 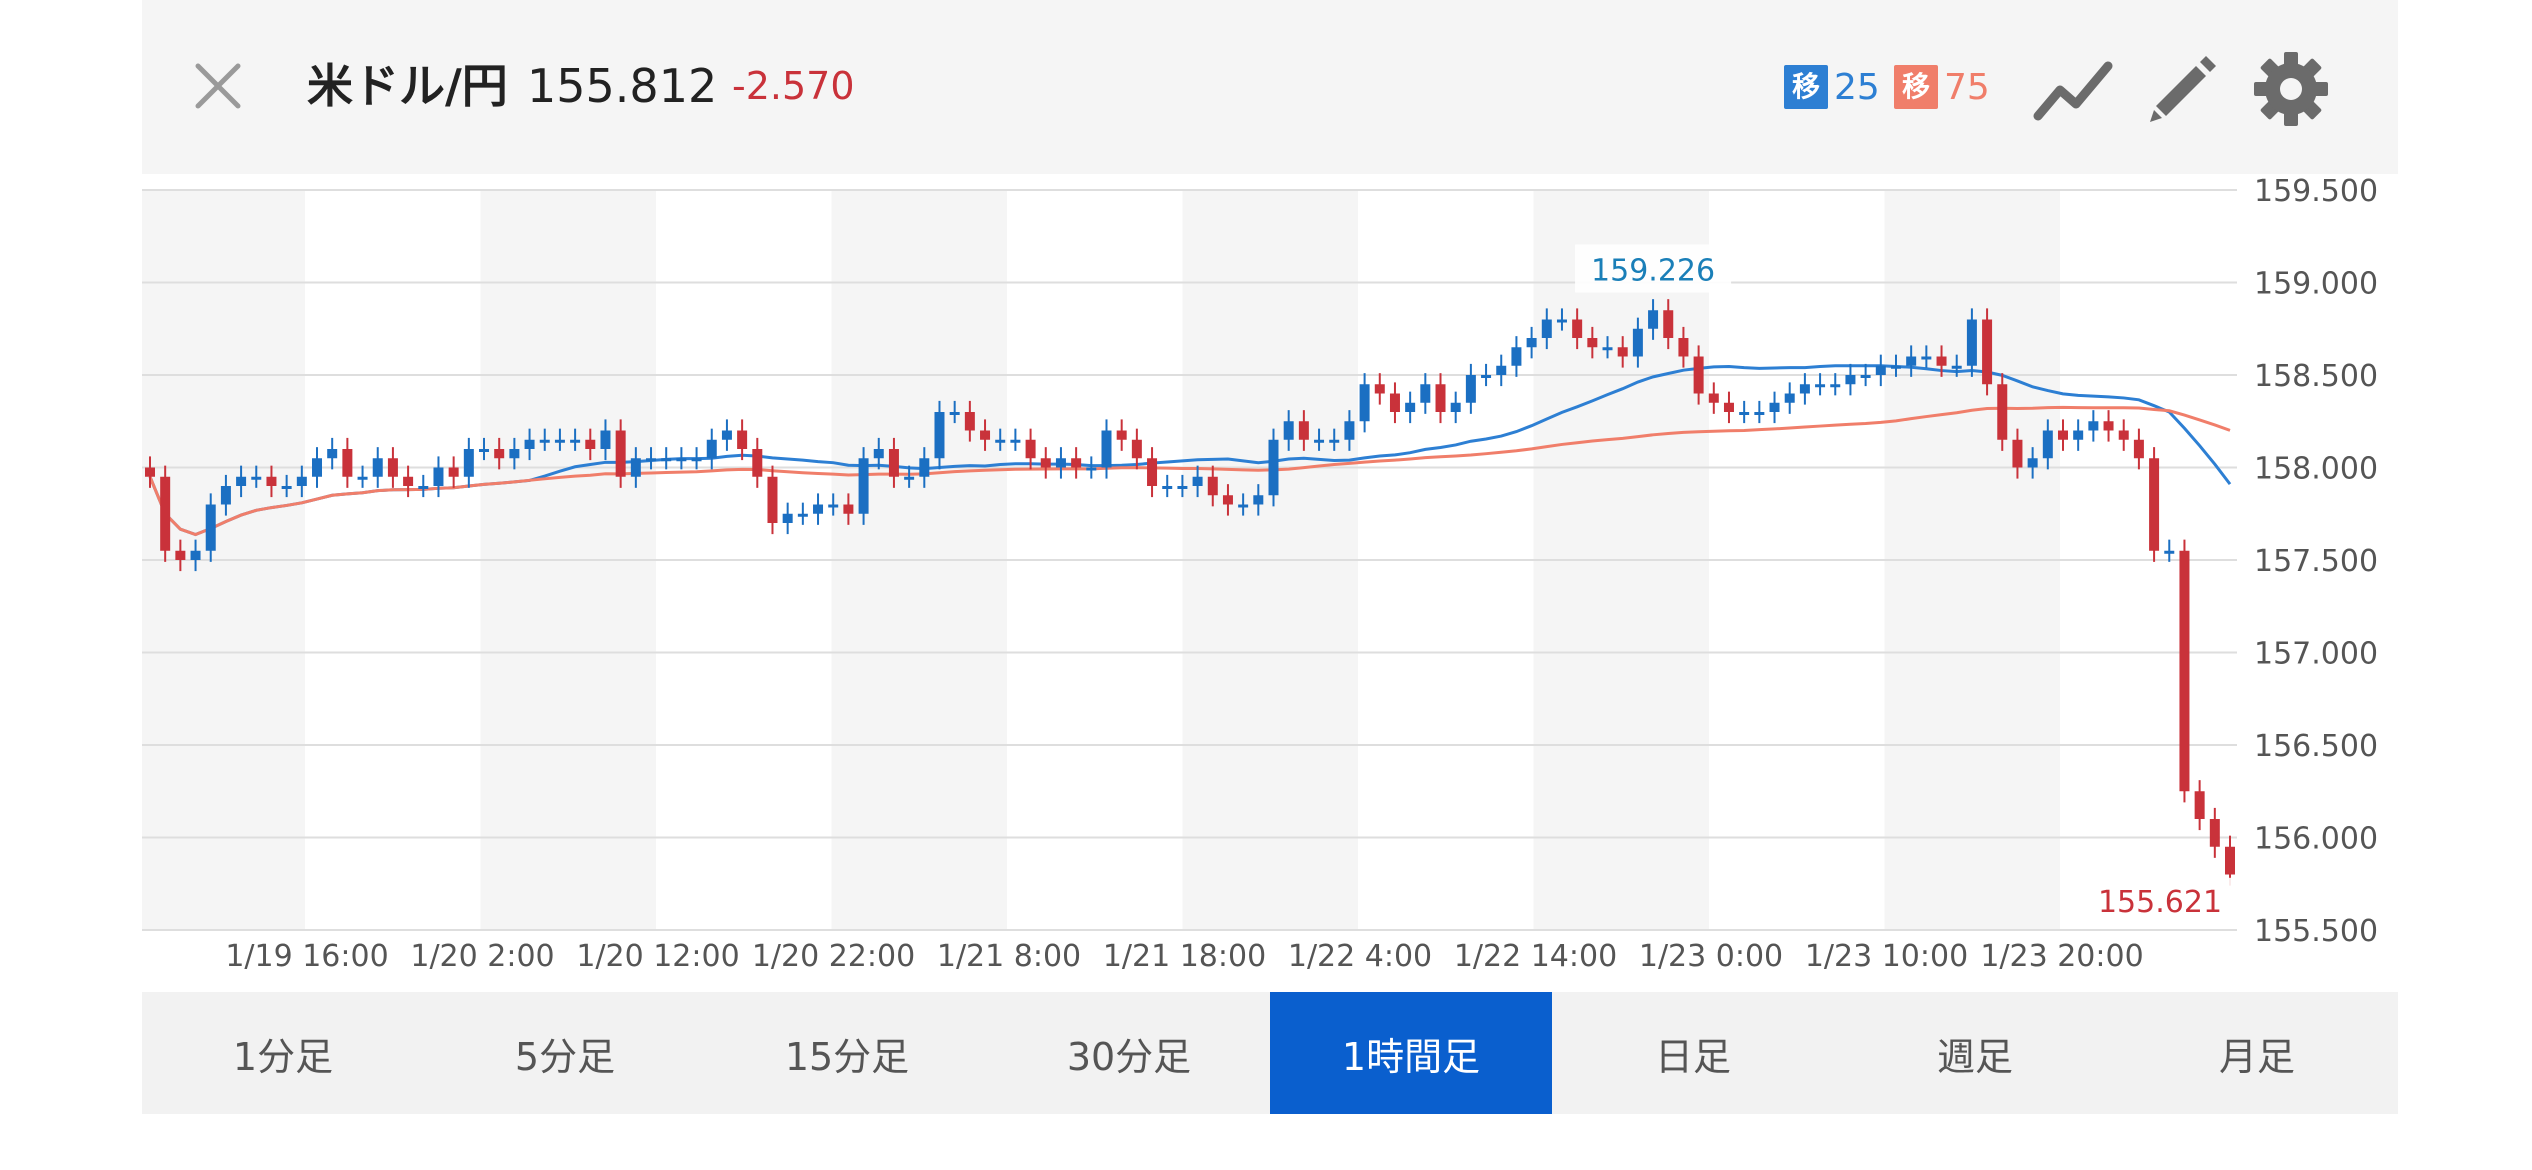 I want to click on ma-long-legend: 移 75, so click(x=1942, y=87).